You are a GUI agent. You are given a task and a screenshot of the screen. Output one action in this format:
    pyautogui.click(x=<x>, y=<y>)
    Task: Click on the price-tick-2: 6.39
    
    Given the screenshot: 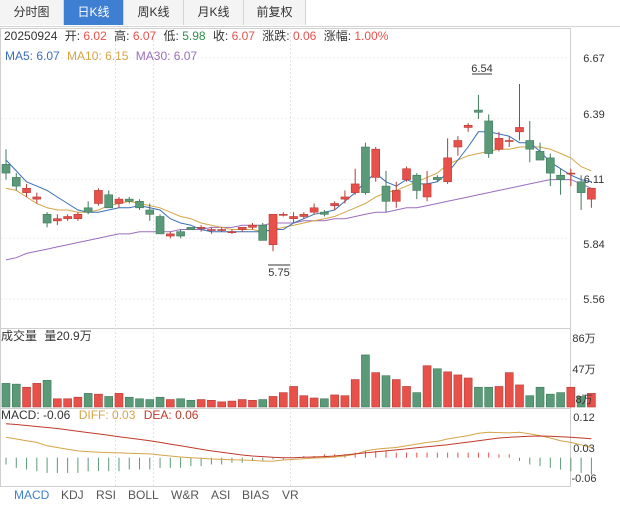 What is the action you would take?
    pyautogui.click(x=593, y=115)
    